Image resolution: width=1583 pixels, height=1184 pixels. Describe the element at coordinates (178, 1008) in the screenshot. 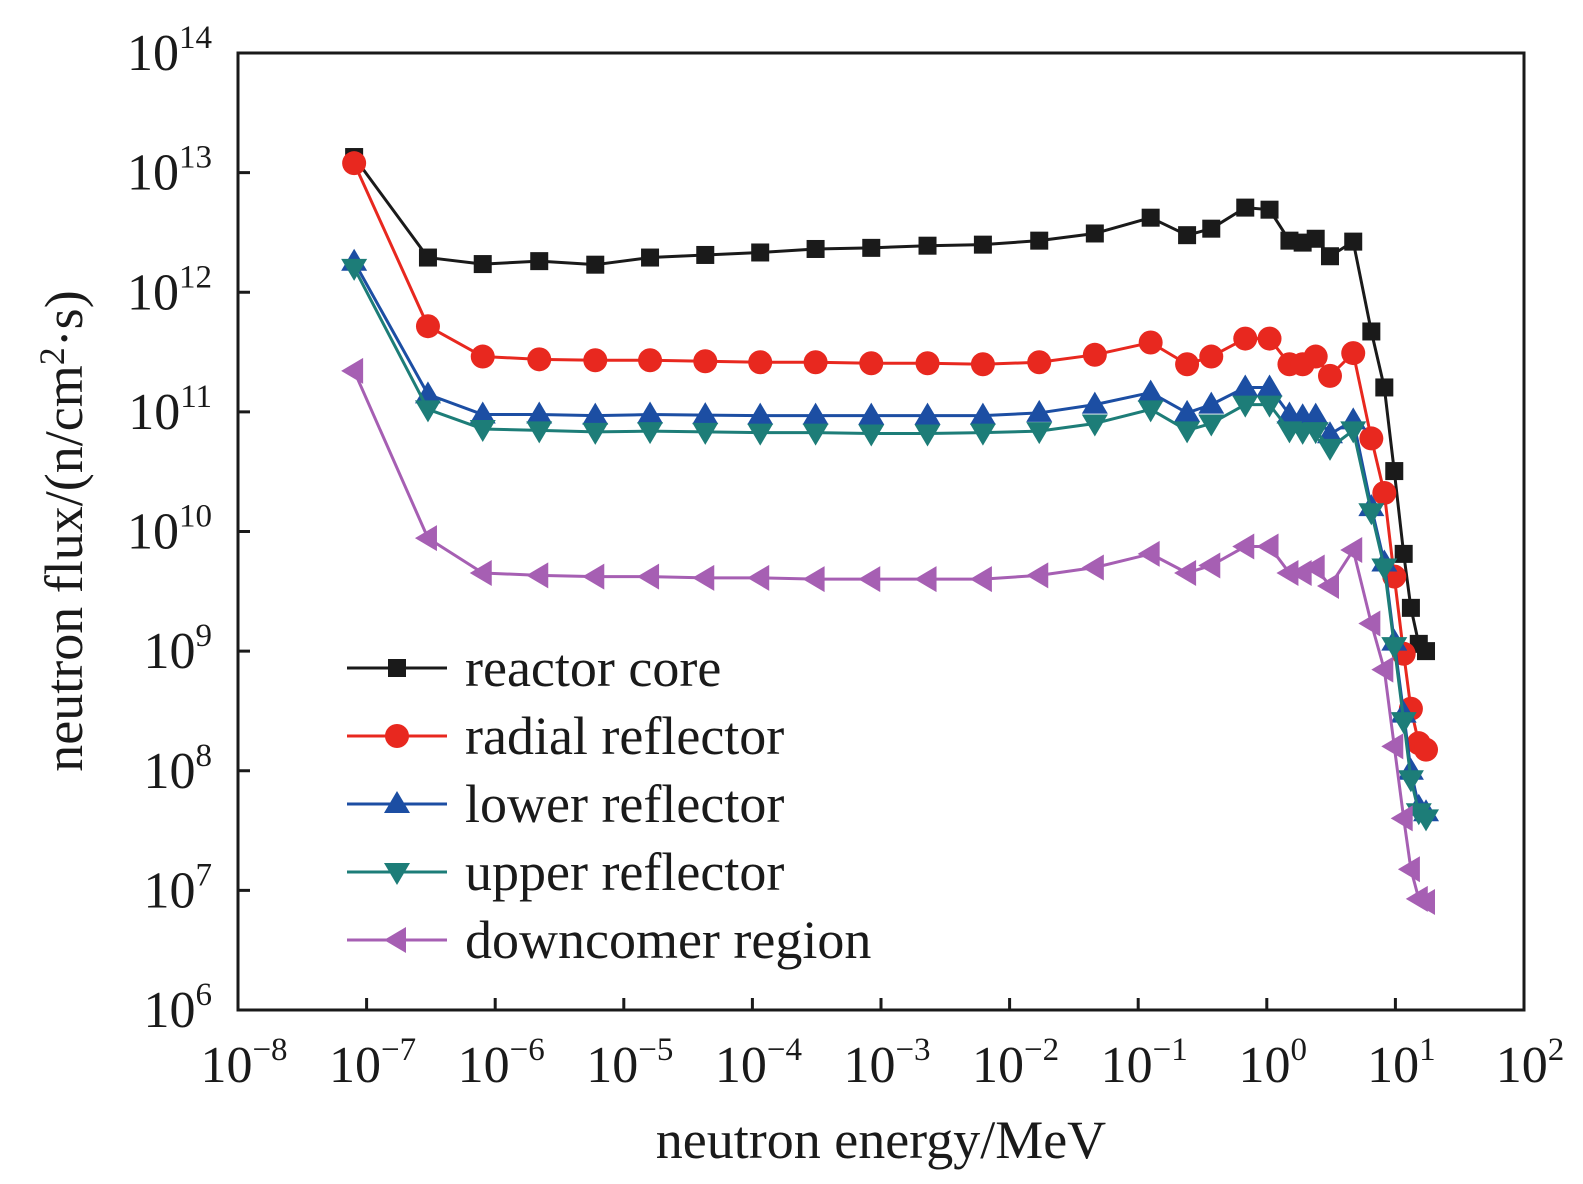

I see `y-tick-label: 10⁶` at that location.